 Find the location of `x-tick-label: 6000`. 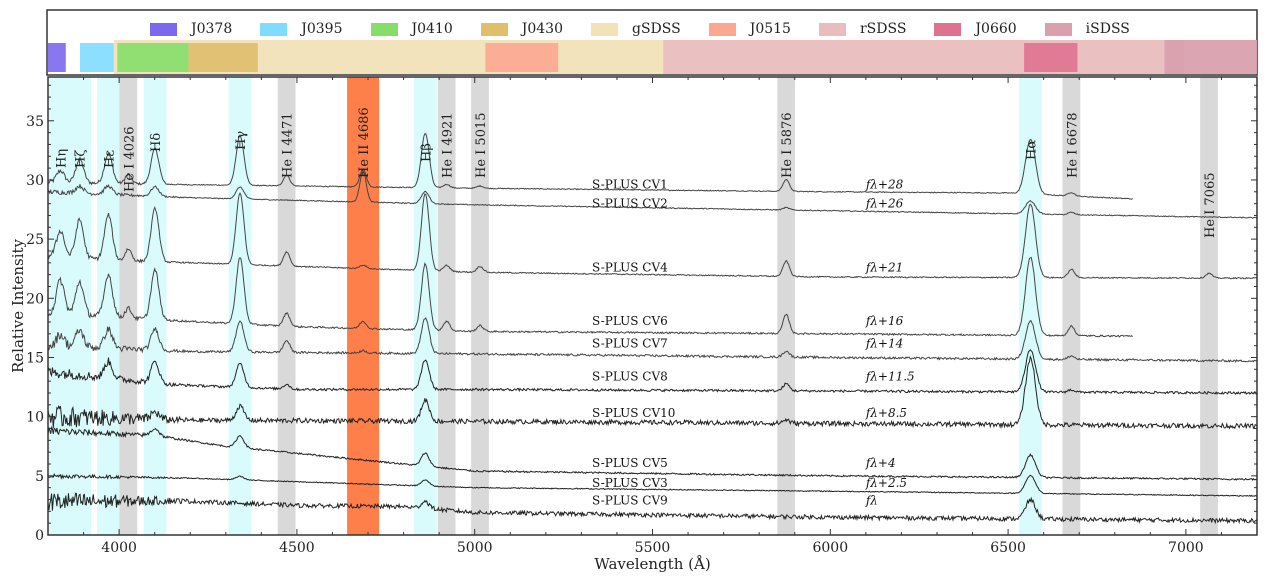

x-tick-label: 6000 is located at coordinates (830, 548).